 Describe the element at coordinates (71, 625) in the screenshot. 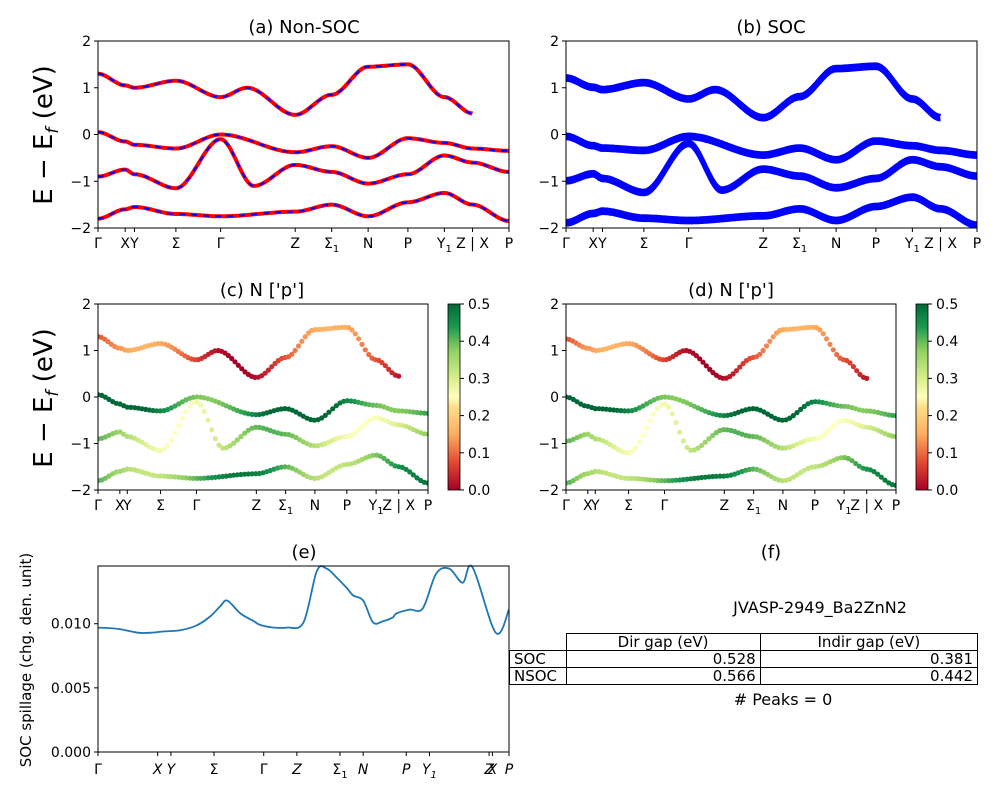

I see `y-tick-label: 0.010` at that location.